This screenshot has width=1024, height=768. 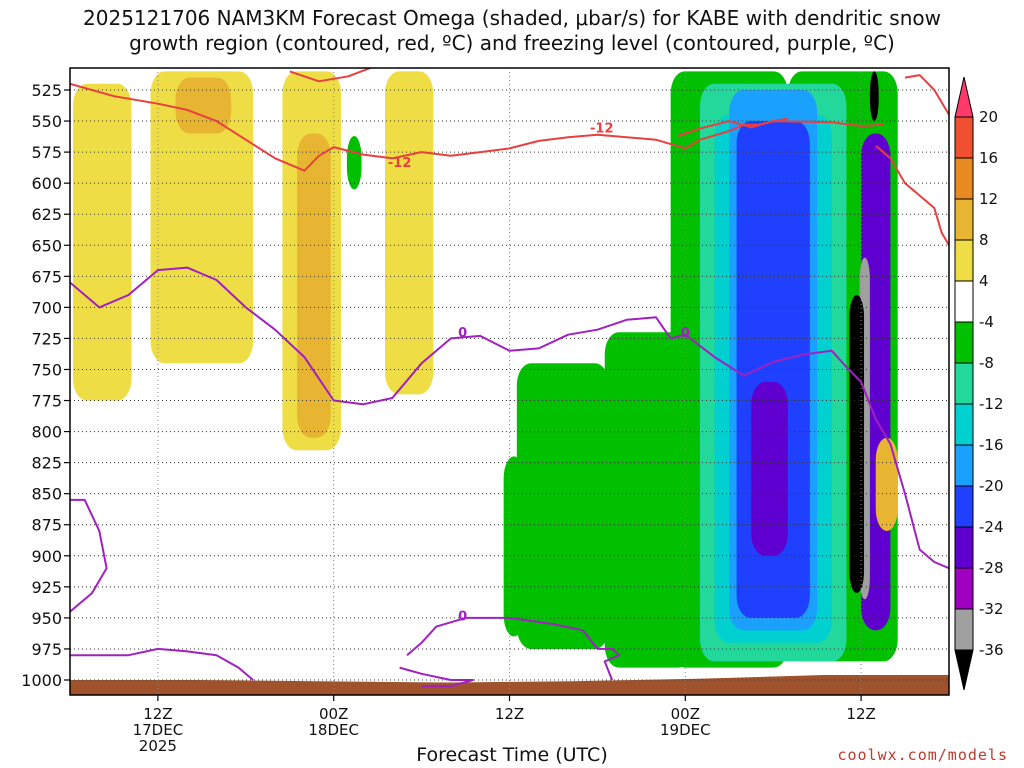 I want to click on x-tick-label: 18DEC, so click(x=333, y=730).